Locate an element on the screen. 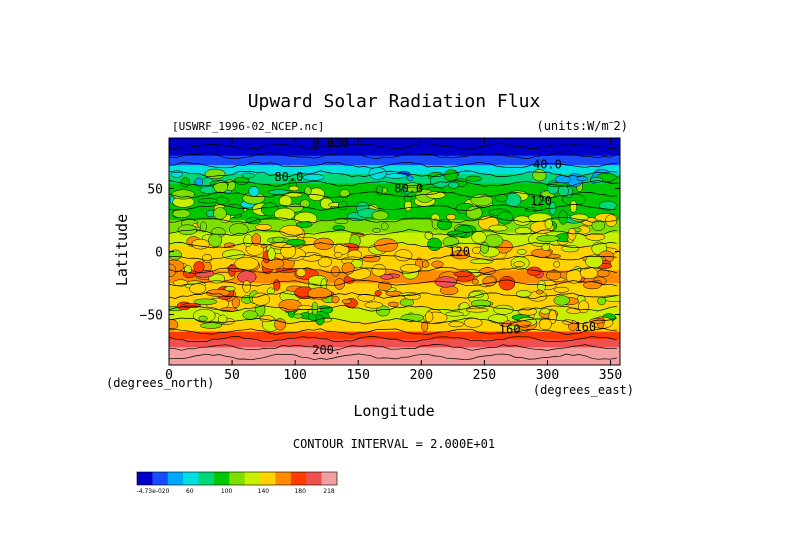  y-tick-label: −50 is located at coordinates (151, 316).